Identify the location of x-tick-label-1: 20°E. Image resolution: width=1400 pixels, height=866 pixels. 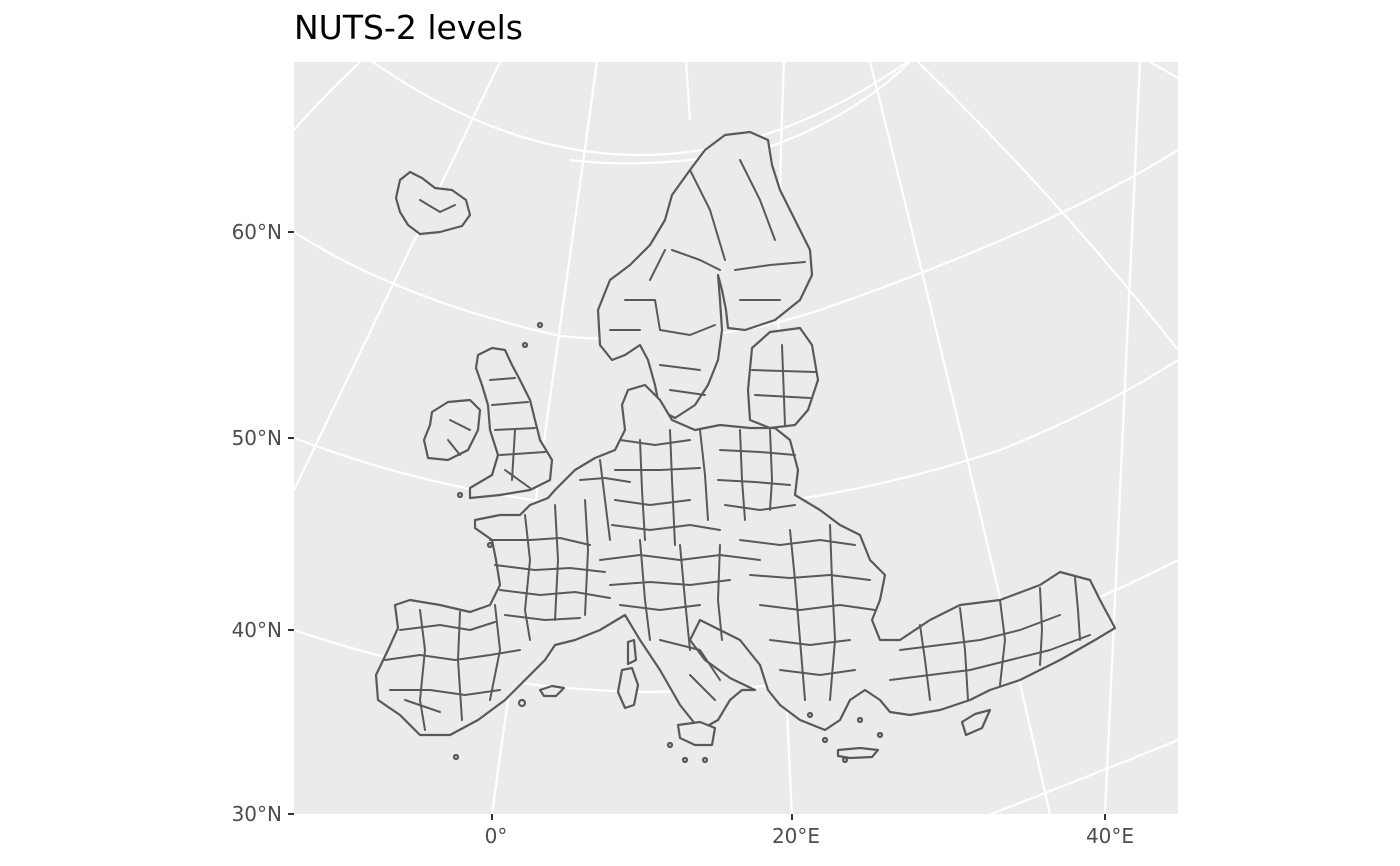
(796, 836).